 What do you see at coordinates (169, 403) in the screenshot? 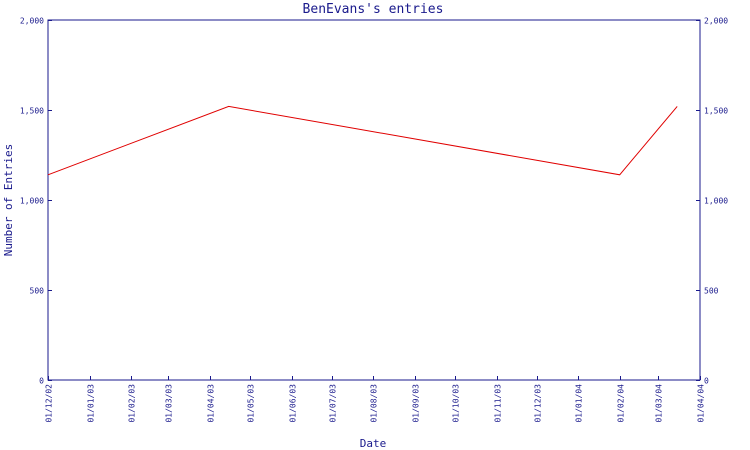
I see `x-tick-label: 01/03/03` at bounding box center [169, 403].